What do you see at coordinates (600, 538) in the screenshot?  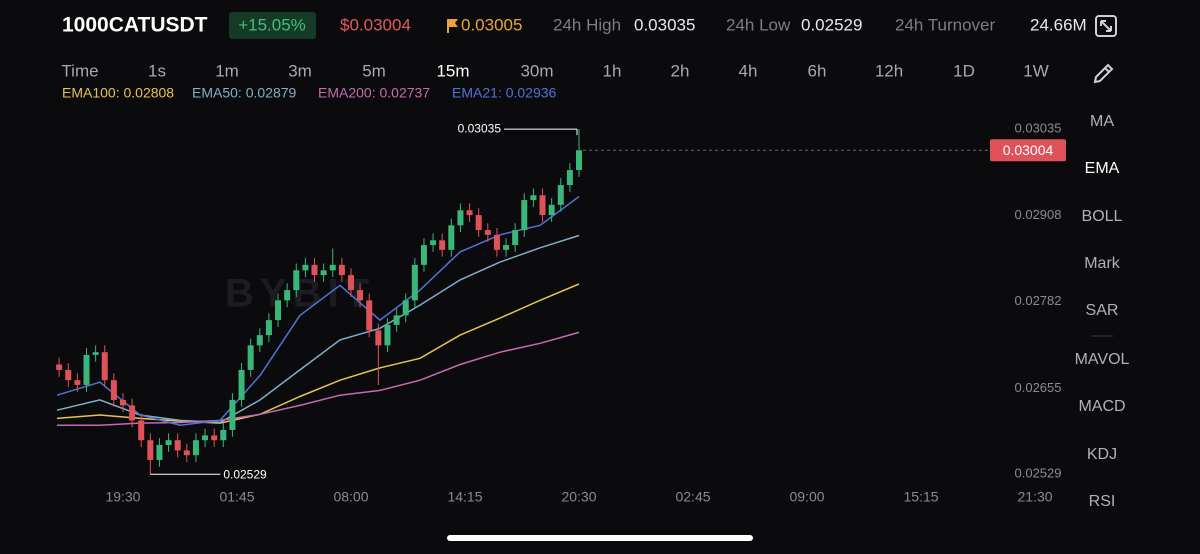 I see `home-indicator` at bounding box center [600, 538].